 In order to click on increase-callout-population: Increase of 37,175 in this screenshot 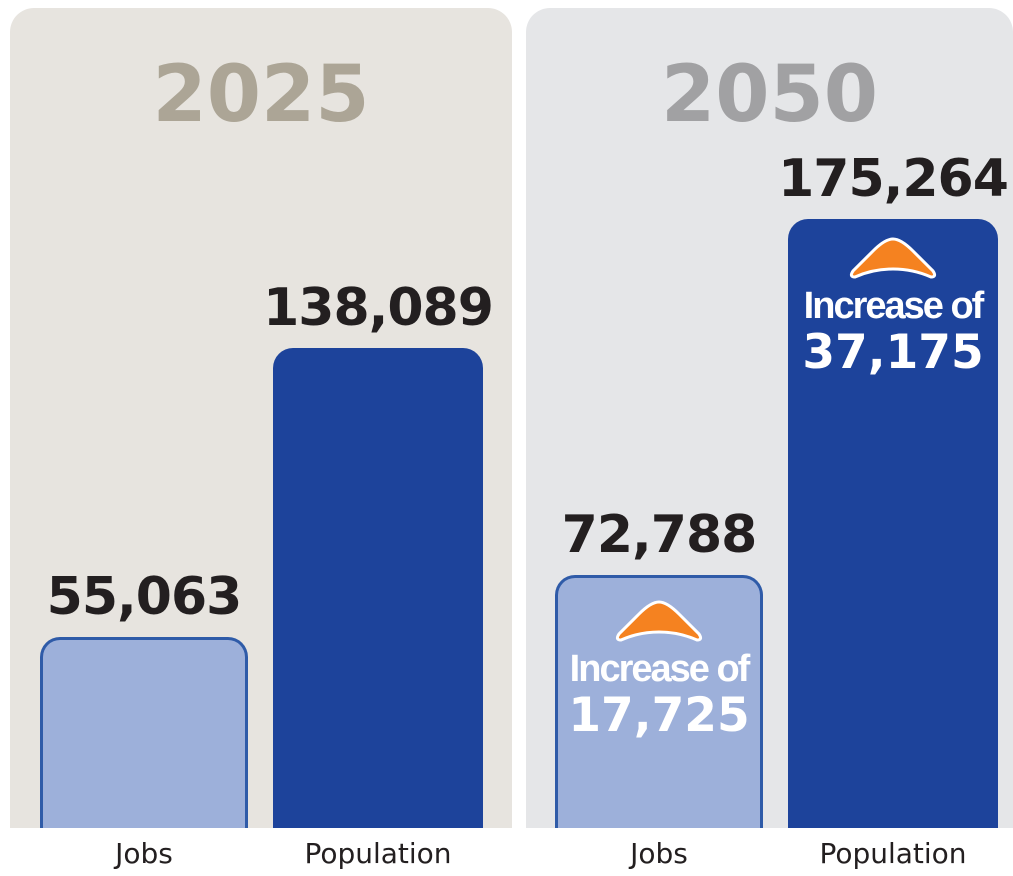, I will do `click(893, 305)`.